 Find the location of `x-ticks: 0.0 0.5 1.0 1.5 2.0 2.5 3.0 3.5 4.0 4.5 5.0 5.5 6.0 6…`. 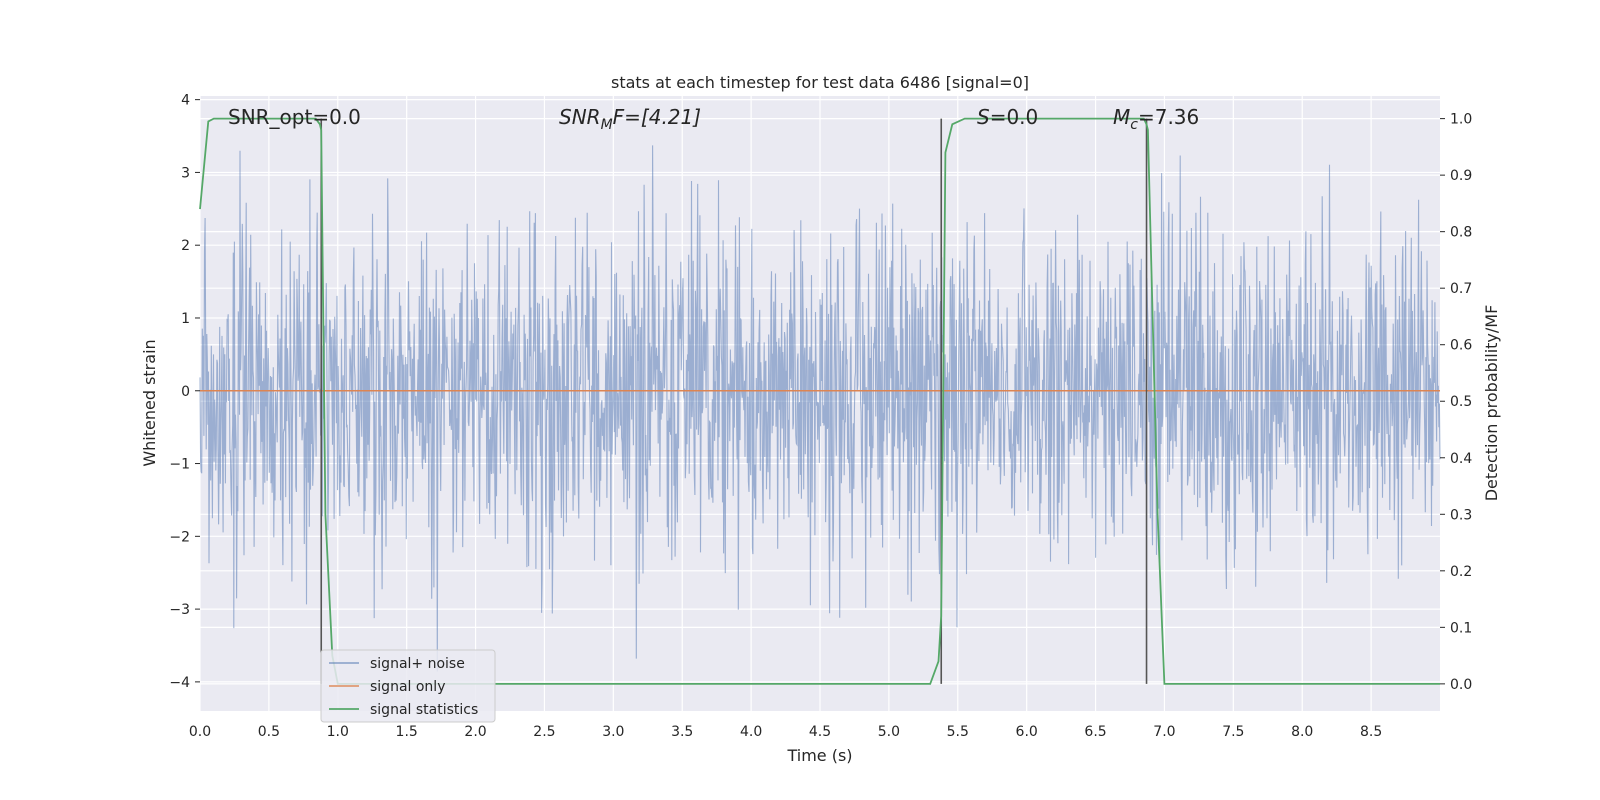

x-ticks: 0.0 0.5 1.0 1.5 2.0 2.5 3.0 3.5 4.0 4.5 5.0 5.5 6.0 6… is located at coordinates (785, 732).